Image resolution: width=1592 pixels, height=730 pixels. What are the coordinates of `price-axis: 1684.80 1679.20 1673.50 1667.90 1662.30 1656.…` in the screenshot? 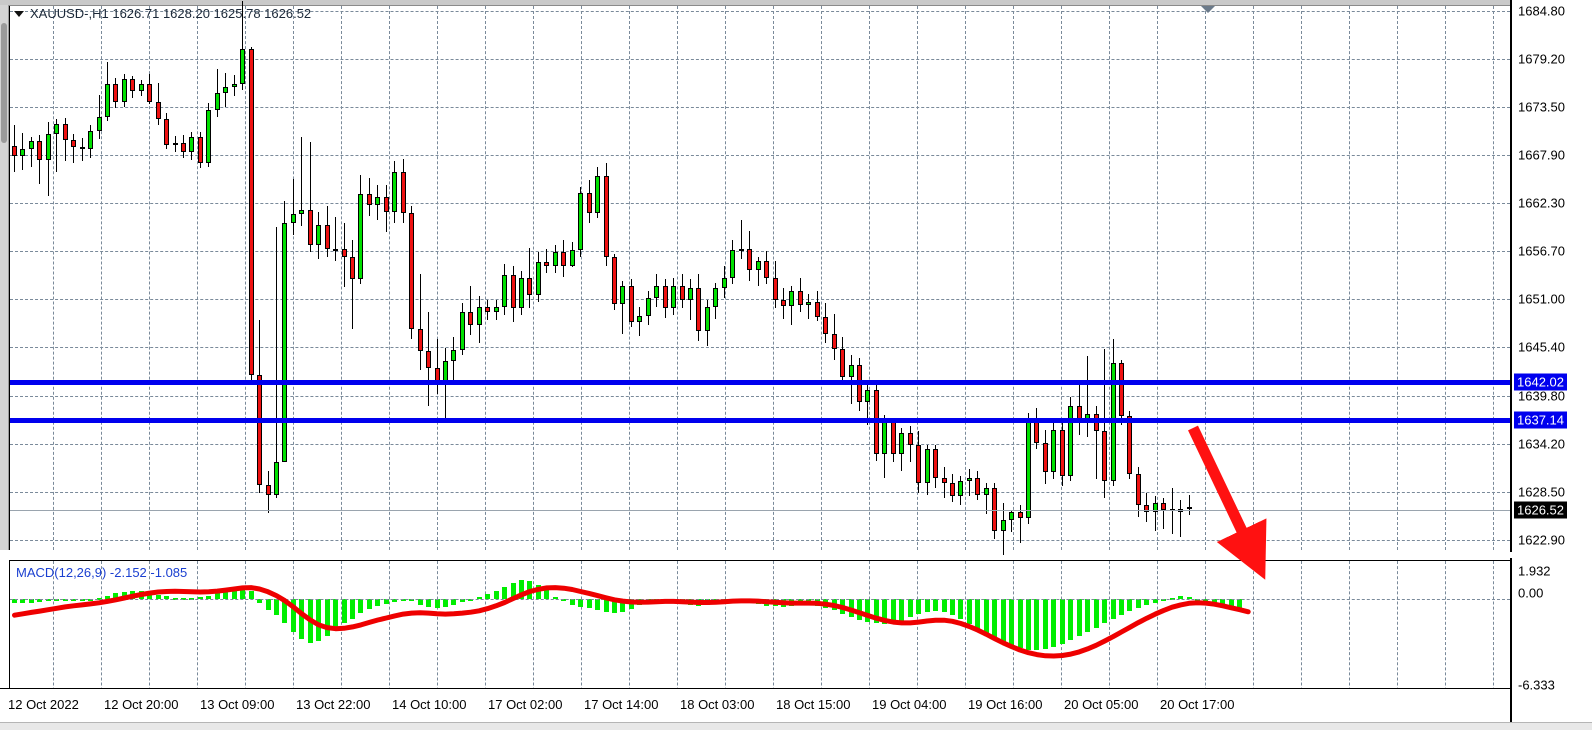 It's located at (1551, 276).